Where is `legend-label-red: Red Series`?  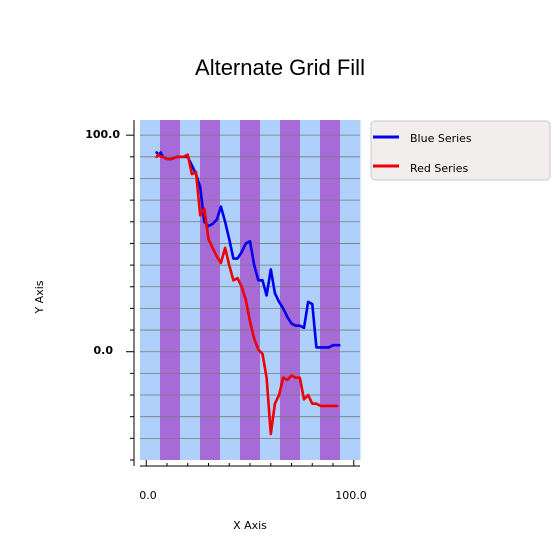 legend-label-red: Red Series is located at coordinates (439, 168).